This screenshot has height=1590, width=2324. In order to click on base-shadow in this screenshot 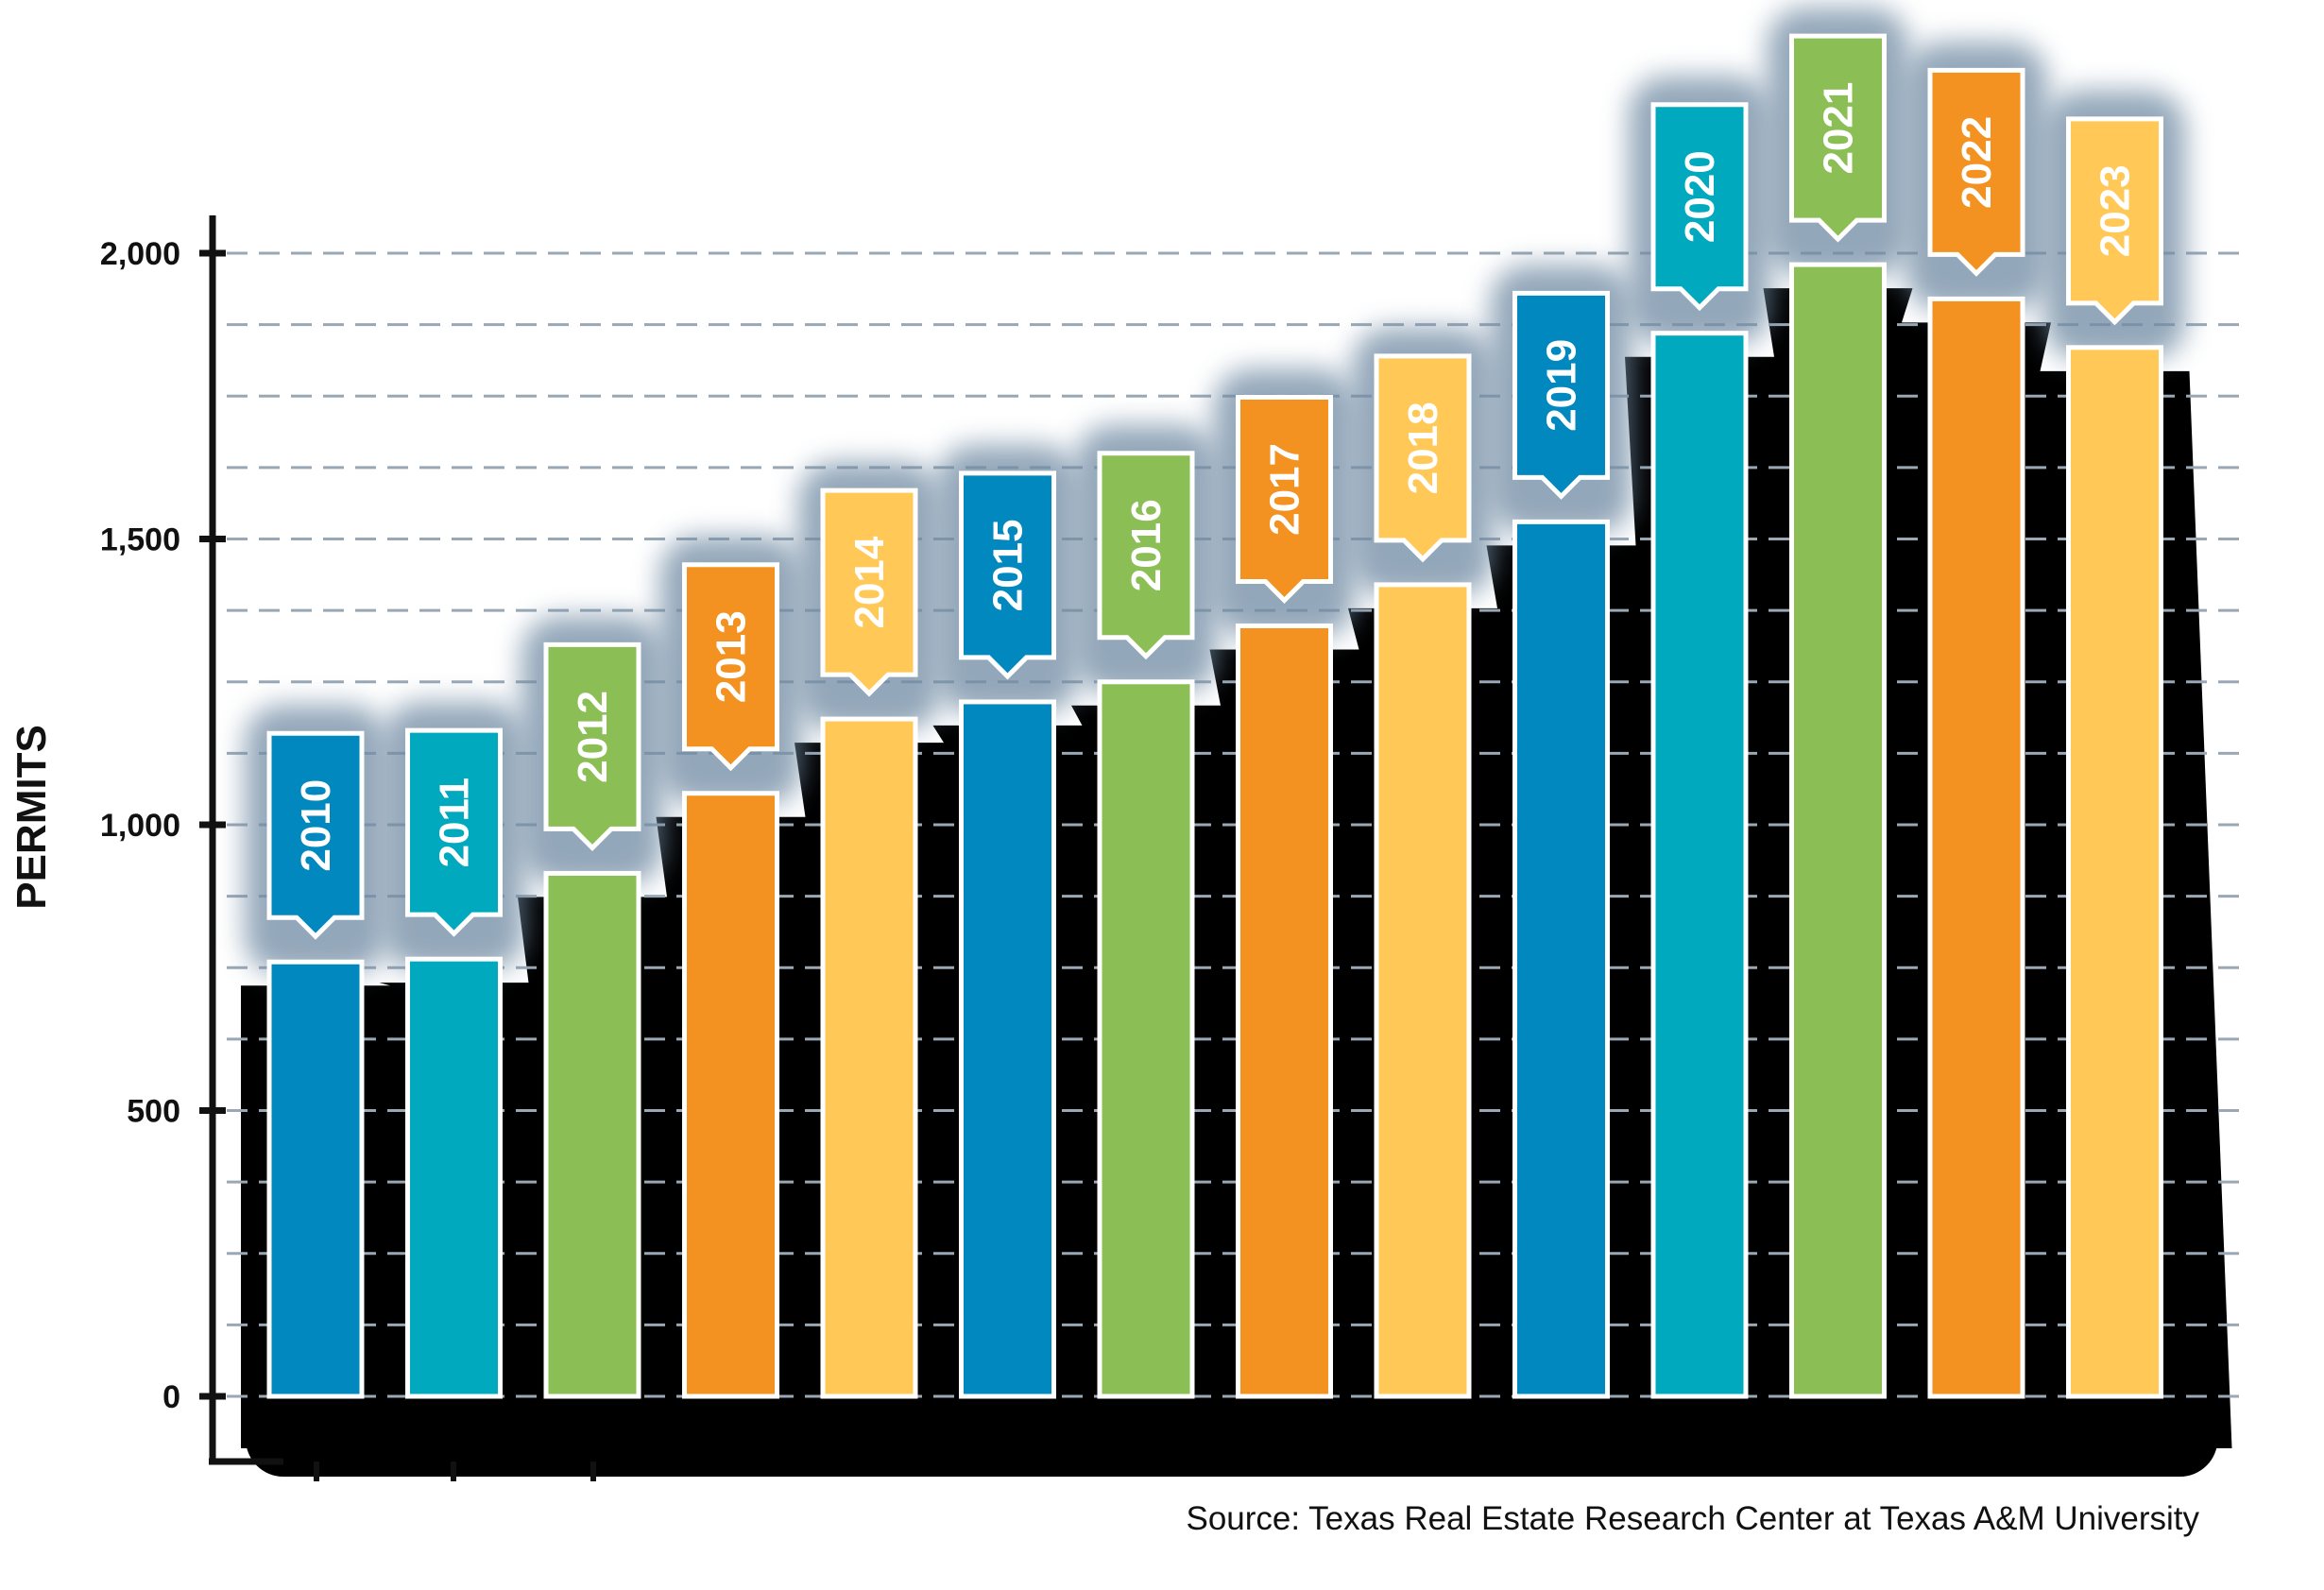, I will do `click(1232, 1432)`.